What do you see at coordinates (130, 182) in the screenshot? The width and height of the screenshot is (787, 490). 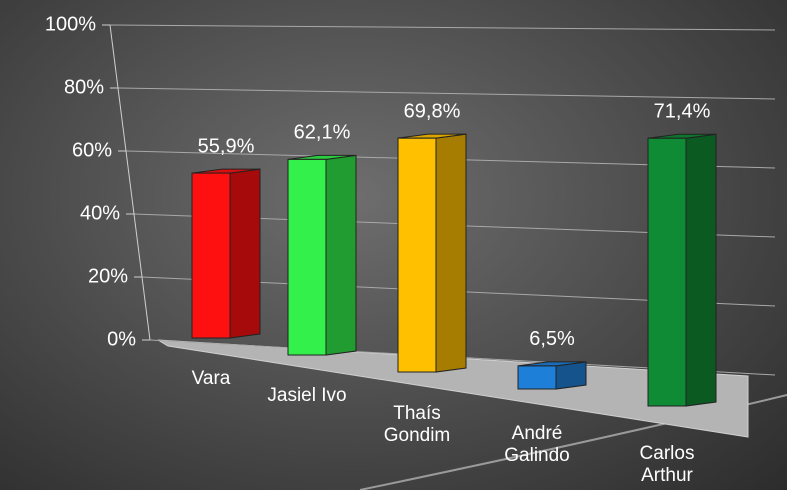 I see `y-axis` at bounding box center [130, 182].